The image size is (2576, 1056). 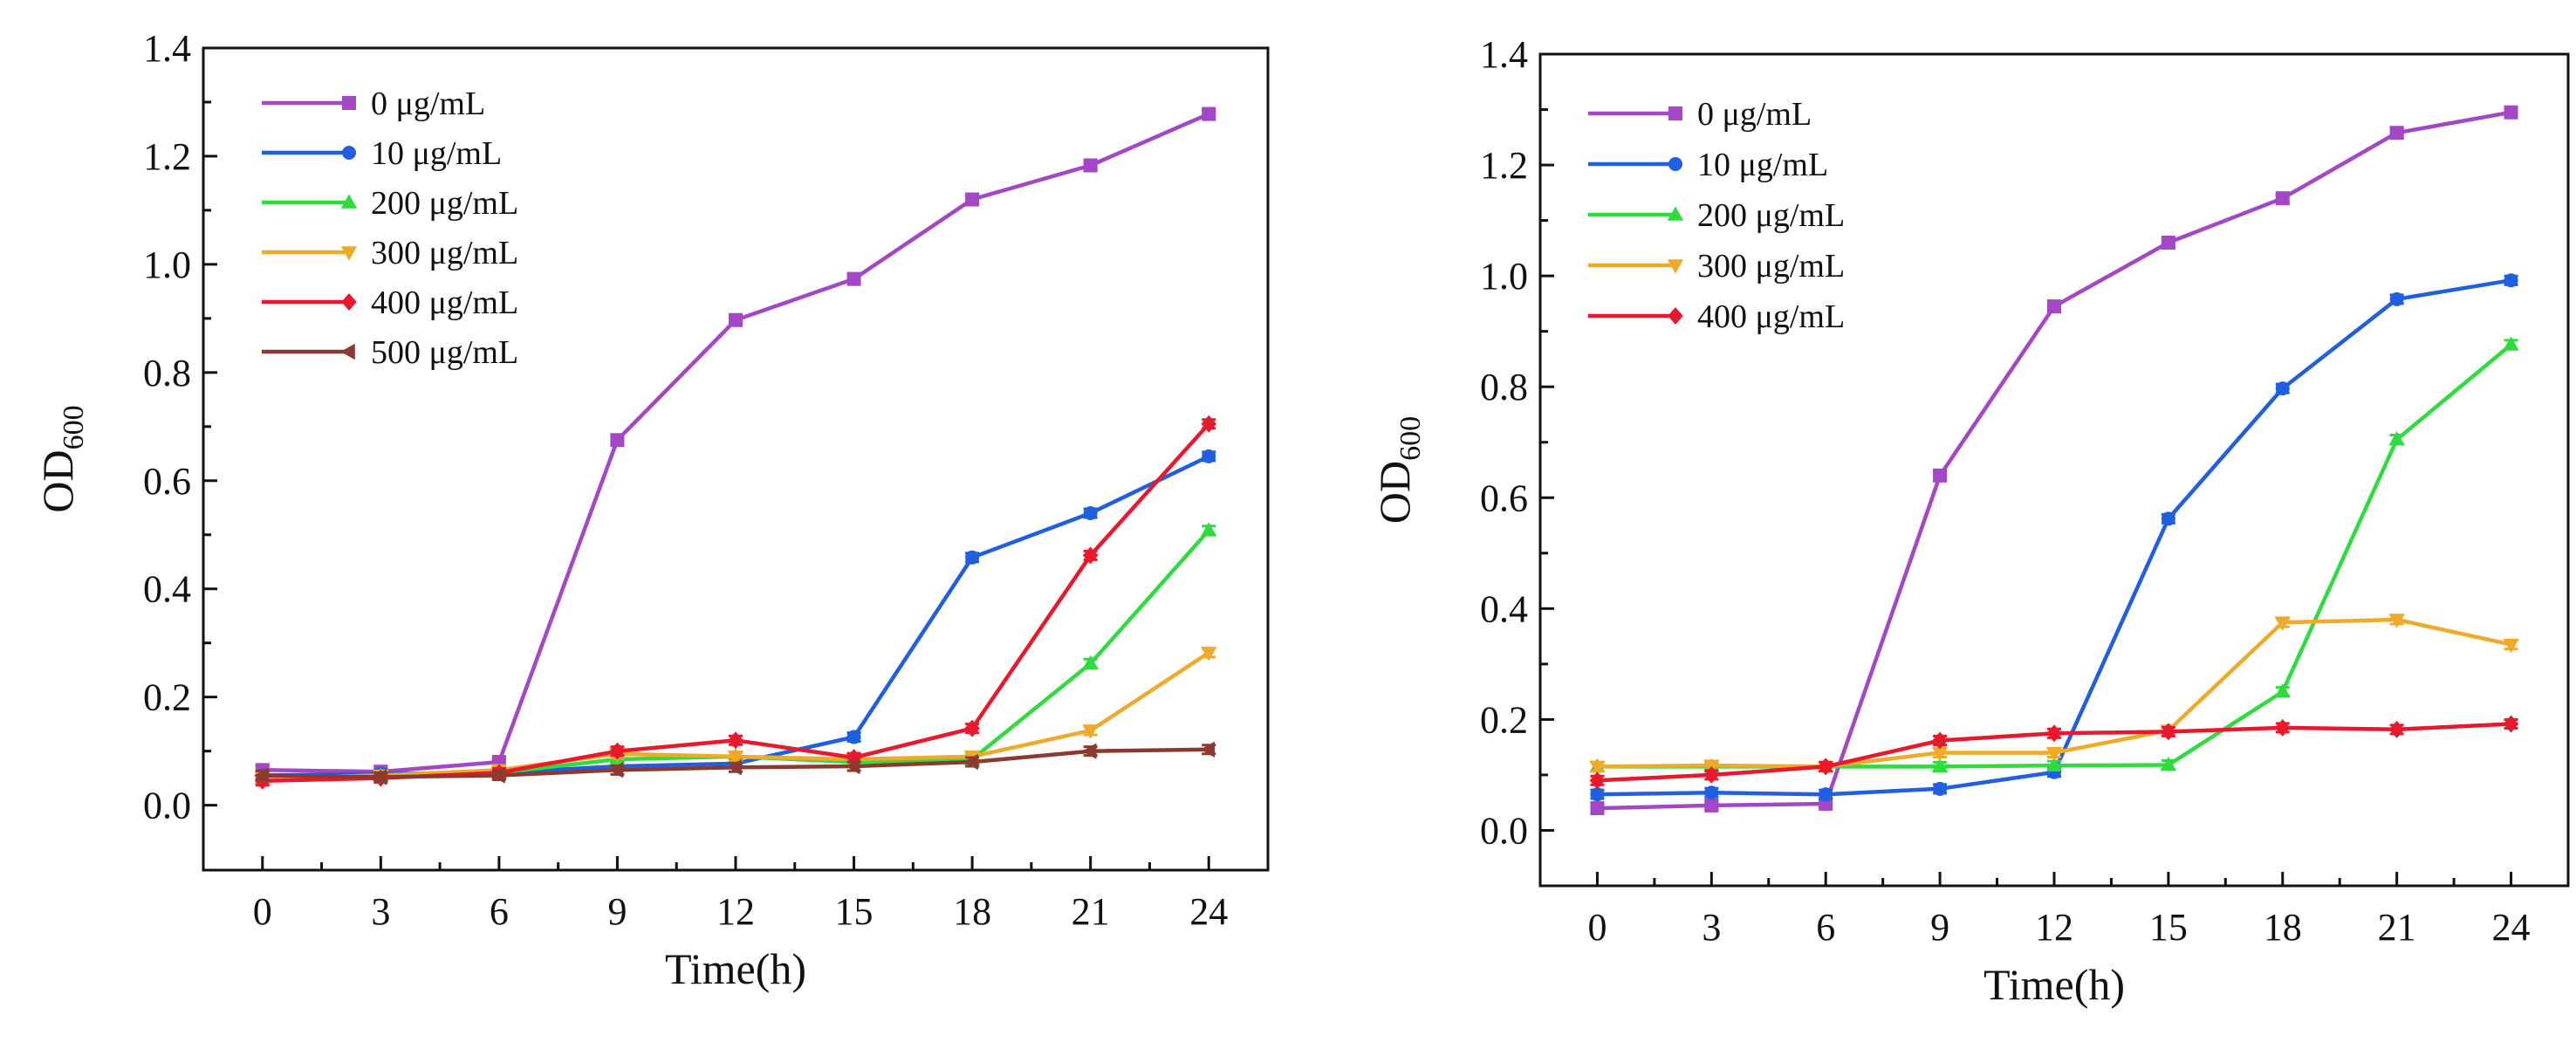 What do you see at coordinates (390, 253) in the screenshot?
I see `legend-item: 300 μg/mL` at bounding box center [390, 253].